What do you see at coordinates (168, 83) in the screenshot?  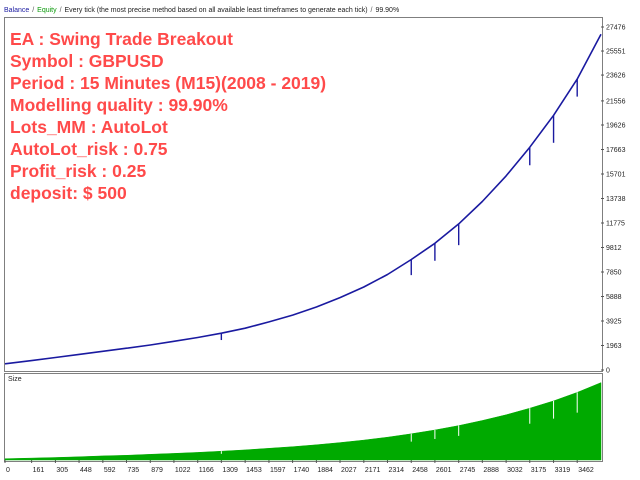 I see `overlay-period: Period : 15 Minutes (M15)(2008 - 2019)` at bounding box center [168, 83].